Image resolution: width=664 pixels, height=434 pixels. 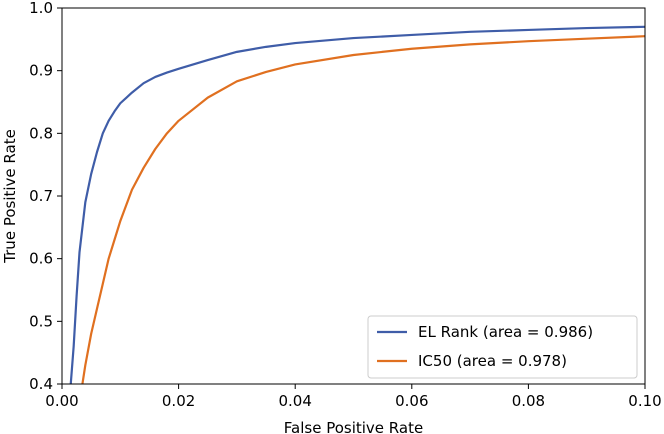 What do you see at coordinates (411, 401) in the screenshot?
I see `x-tick-label: 0.06` at bounding box center [411, 401].